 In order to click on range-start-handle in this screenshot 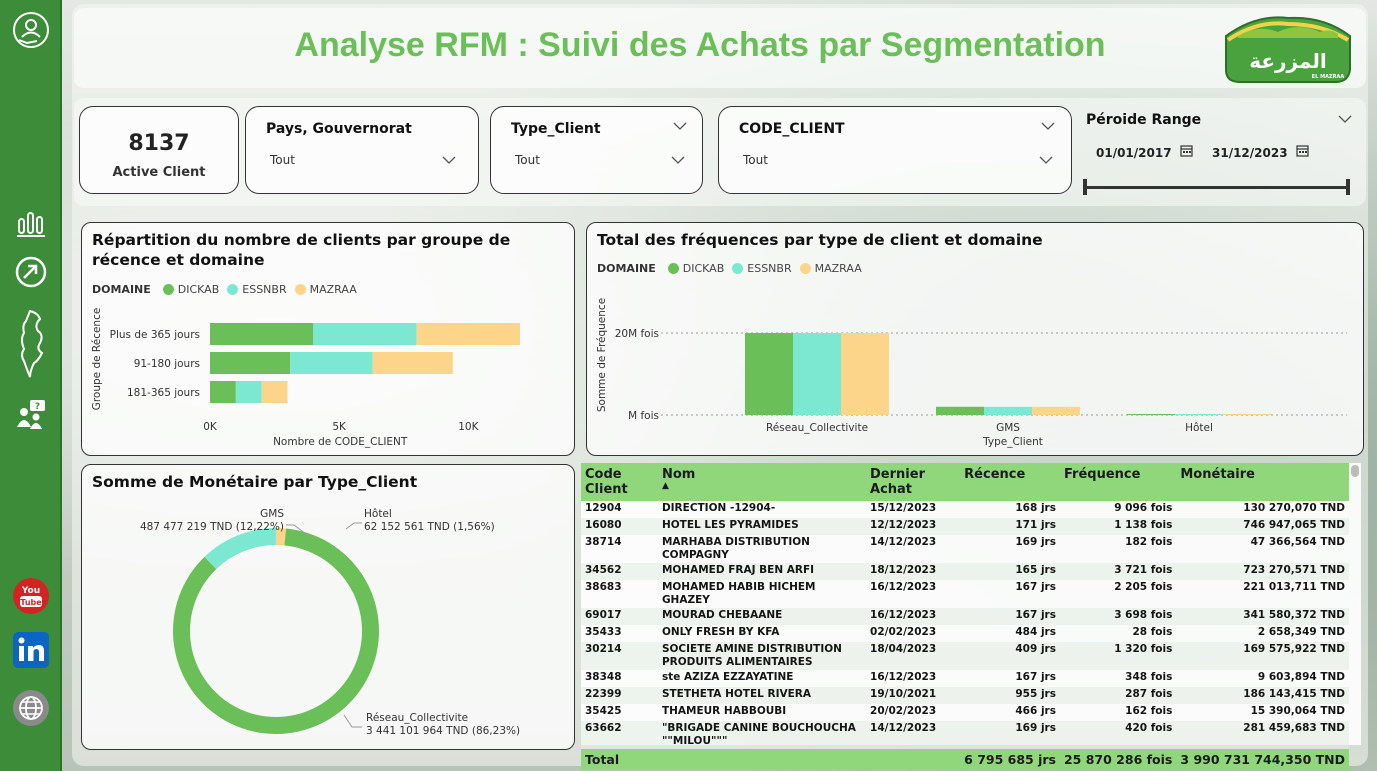, I will do `click(1085, 187)`.